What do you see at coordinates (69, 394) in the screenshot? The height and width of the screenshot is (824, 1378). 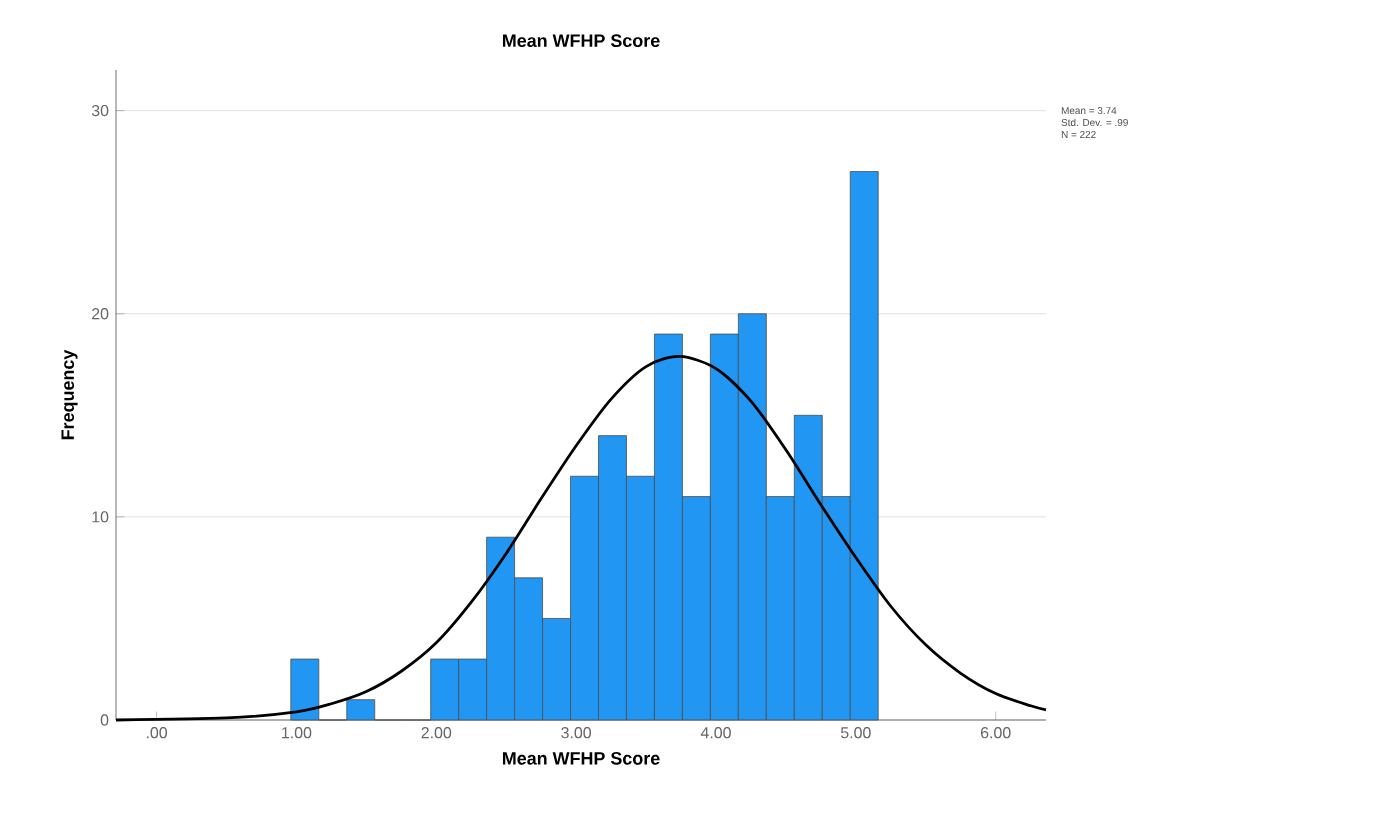 I see `y-axis-title: Frequency` at bounding box center [69, 394].